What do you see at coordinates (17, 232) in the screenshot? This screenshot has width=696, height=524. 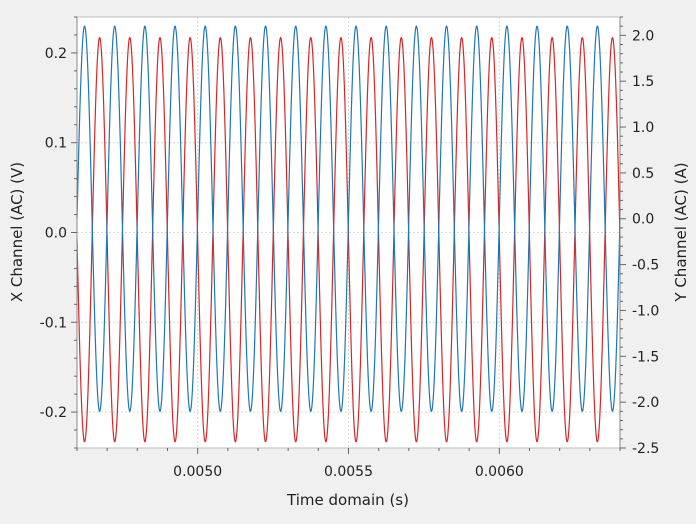 I see `y-axis-left-title: X Channel (AC) (V)` at bounding box center [17, 232].